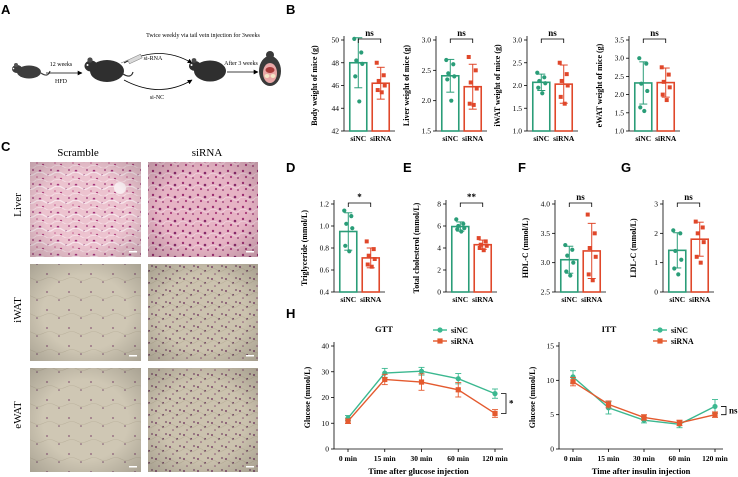 The image size is (738, 477). What do you see at coordinates (546, 233) in the screenshot?
I see `y-tick-label: 3.5` at bounding box center [546, 233].